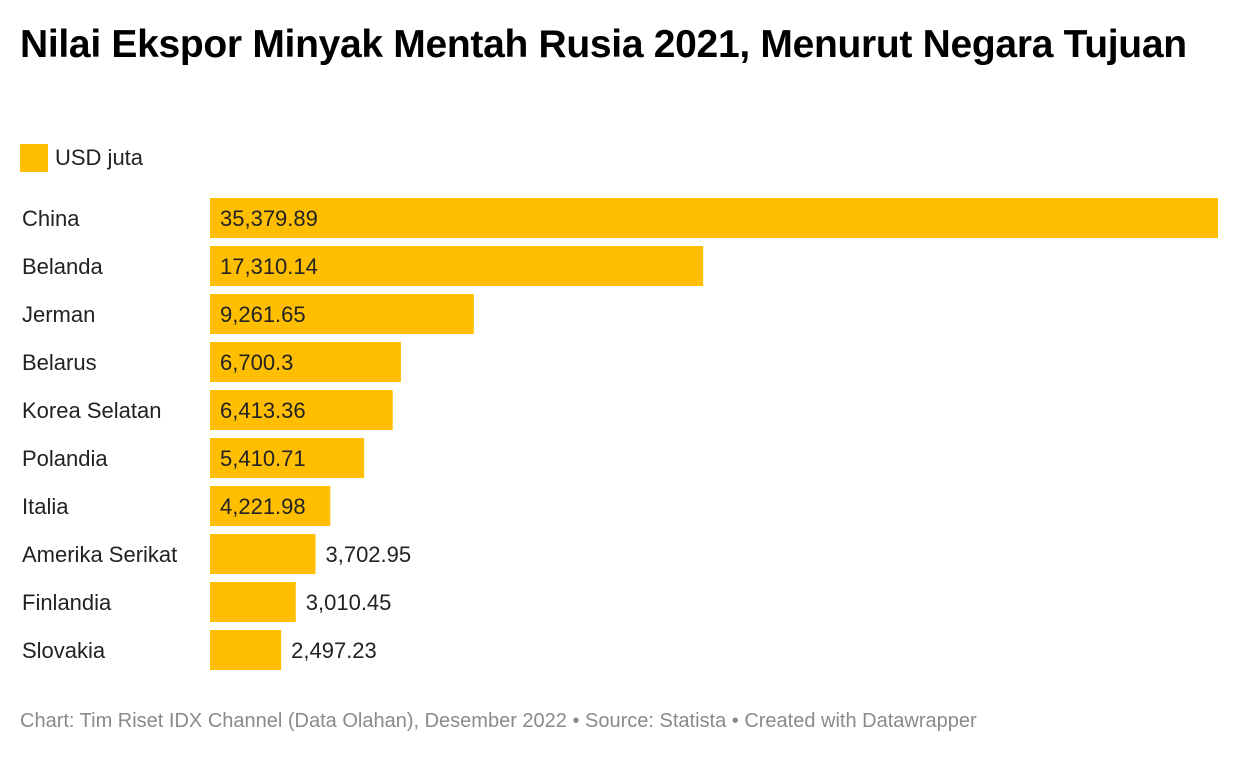  Describe the element at coordinates (51, 218) in the screenshot. I see `category-label: China` at that location.